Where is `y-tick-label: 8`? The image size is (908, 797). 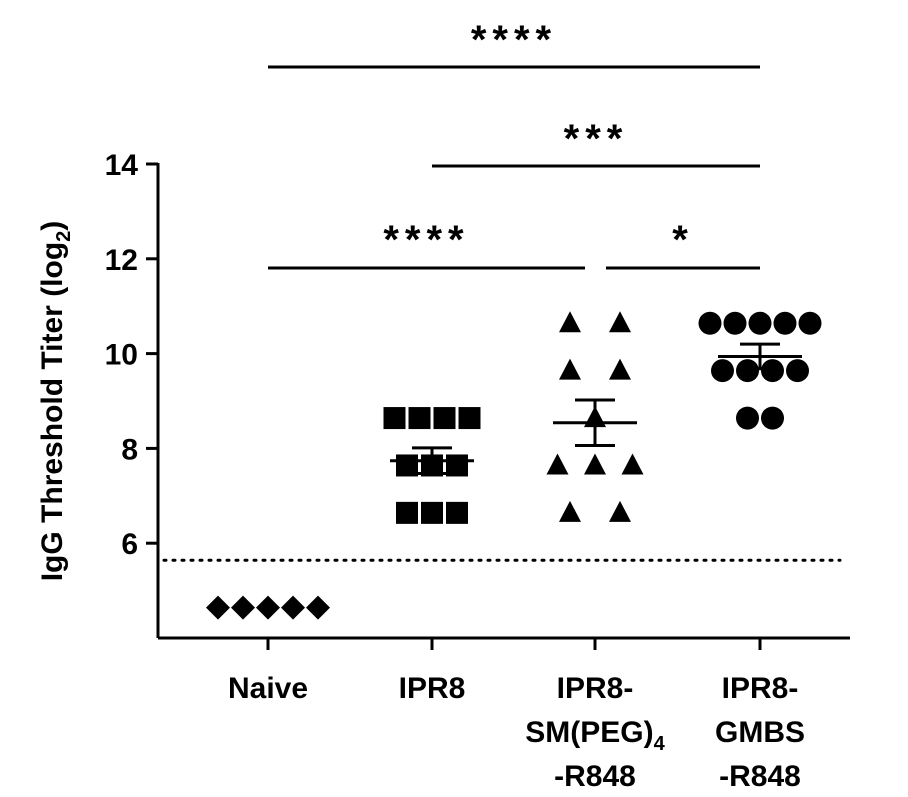 y-tick-label: 8 is located at coordinates (129, 449).